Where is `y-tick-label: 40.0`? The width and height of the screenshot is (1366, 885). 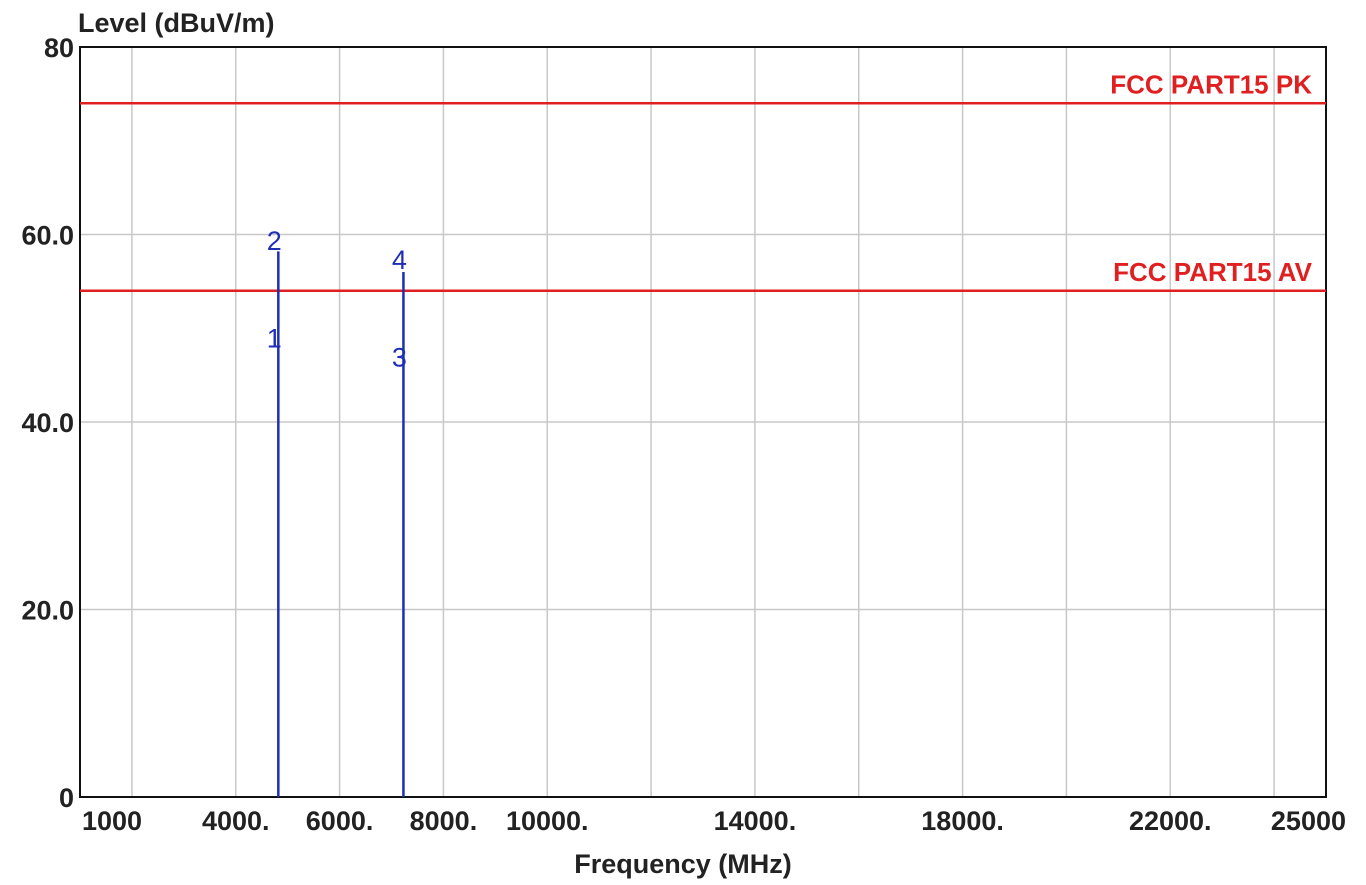 y-tick-label: 40.0 is located at coordinates (47, 423).